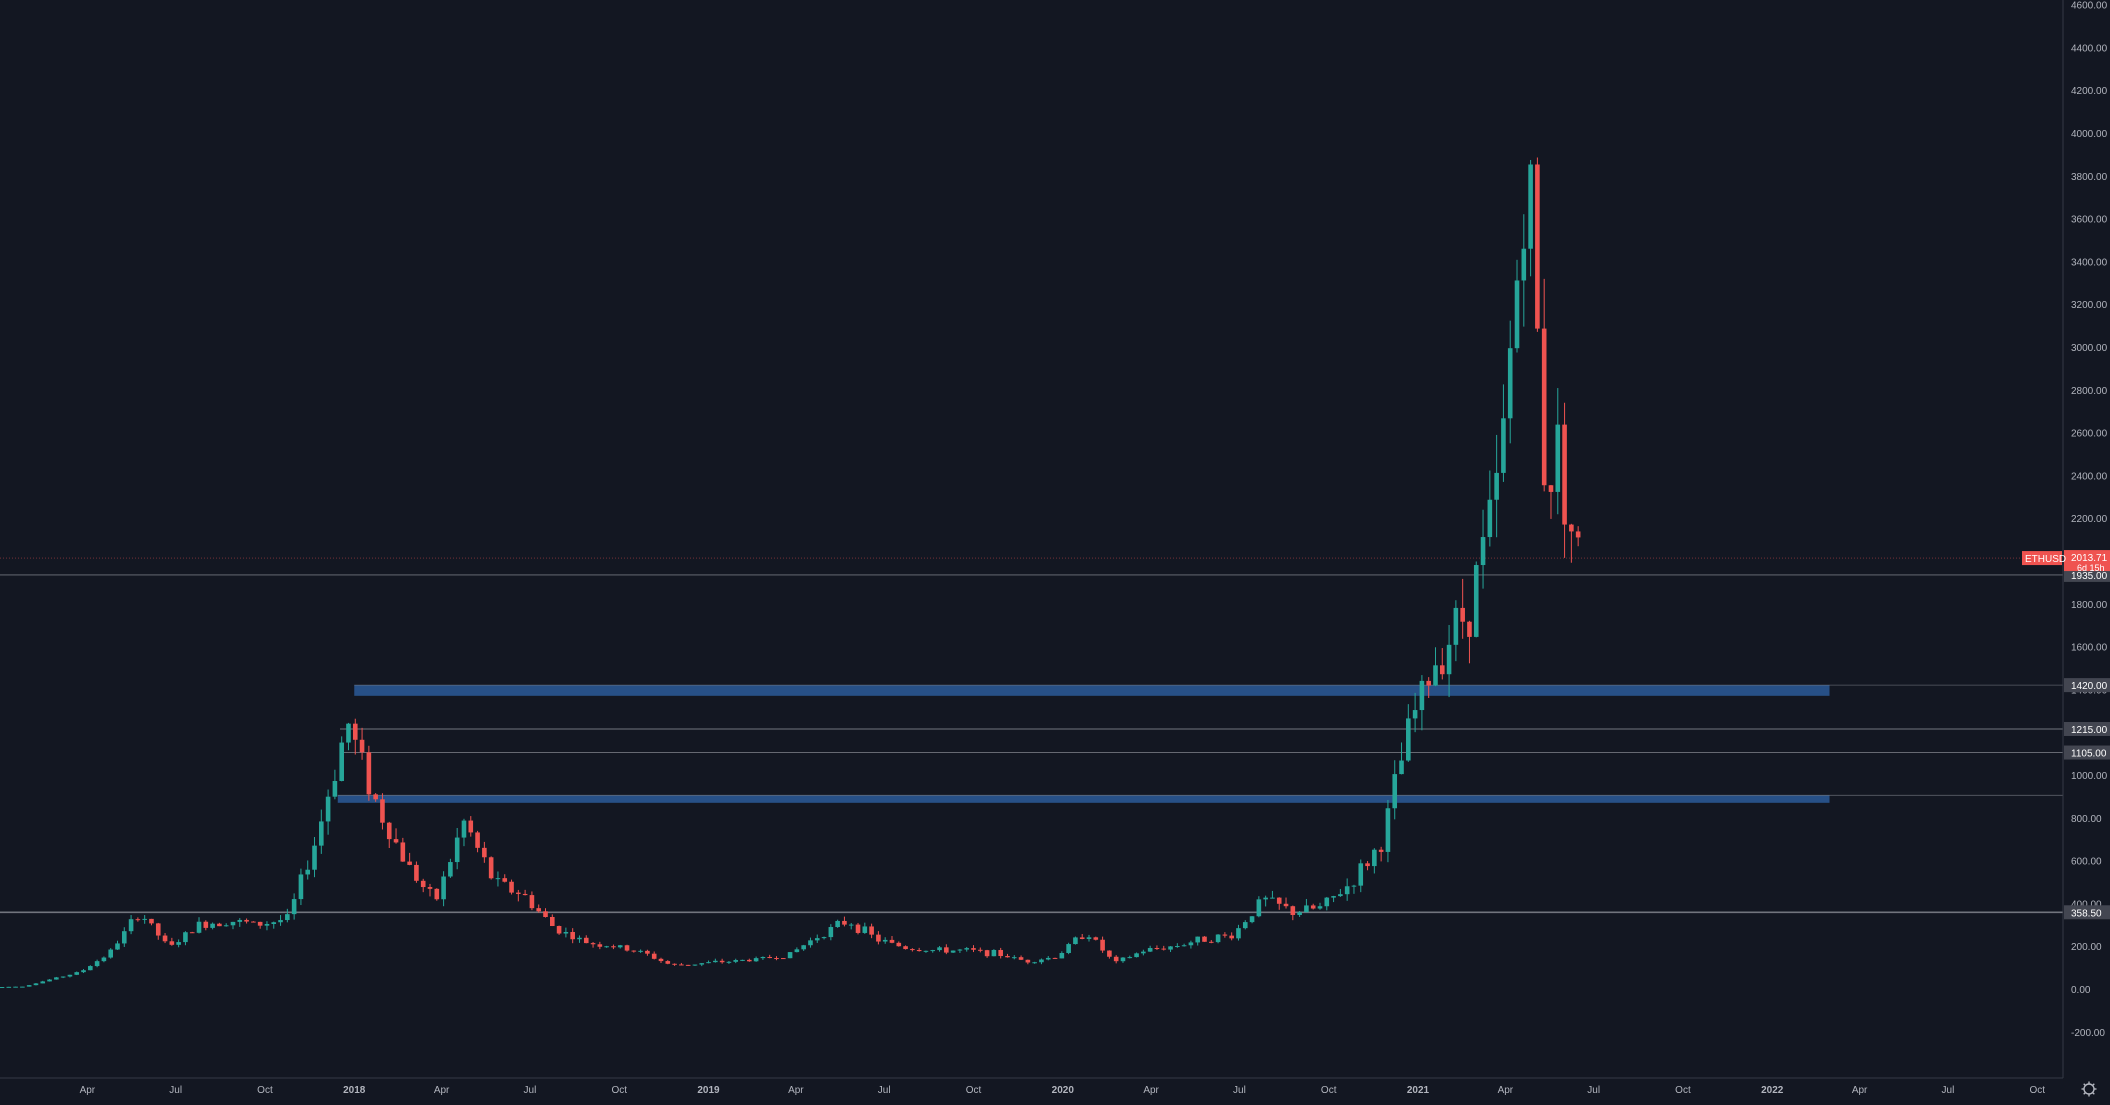 Image resolution: width=2110 pixels, height=1105 pixels. What do you see at coordinates (2086, 913) in the screenshot?
I see `level-price-label: 358.50` at bounding box center [2086, 913].